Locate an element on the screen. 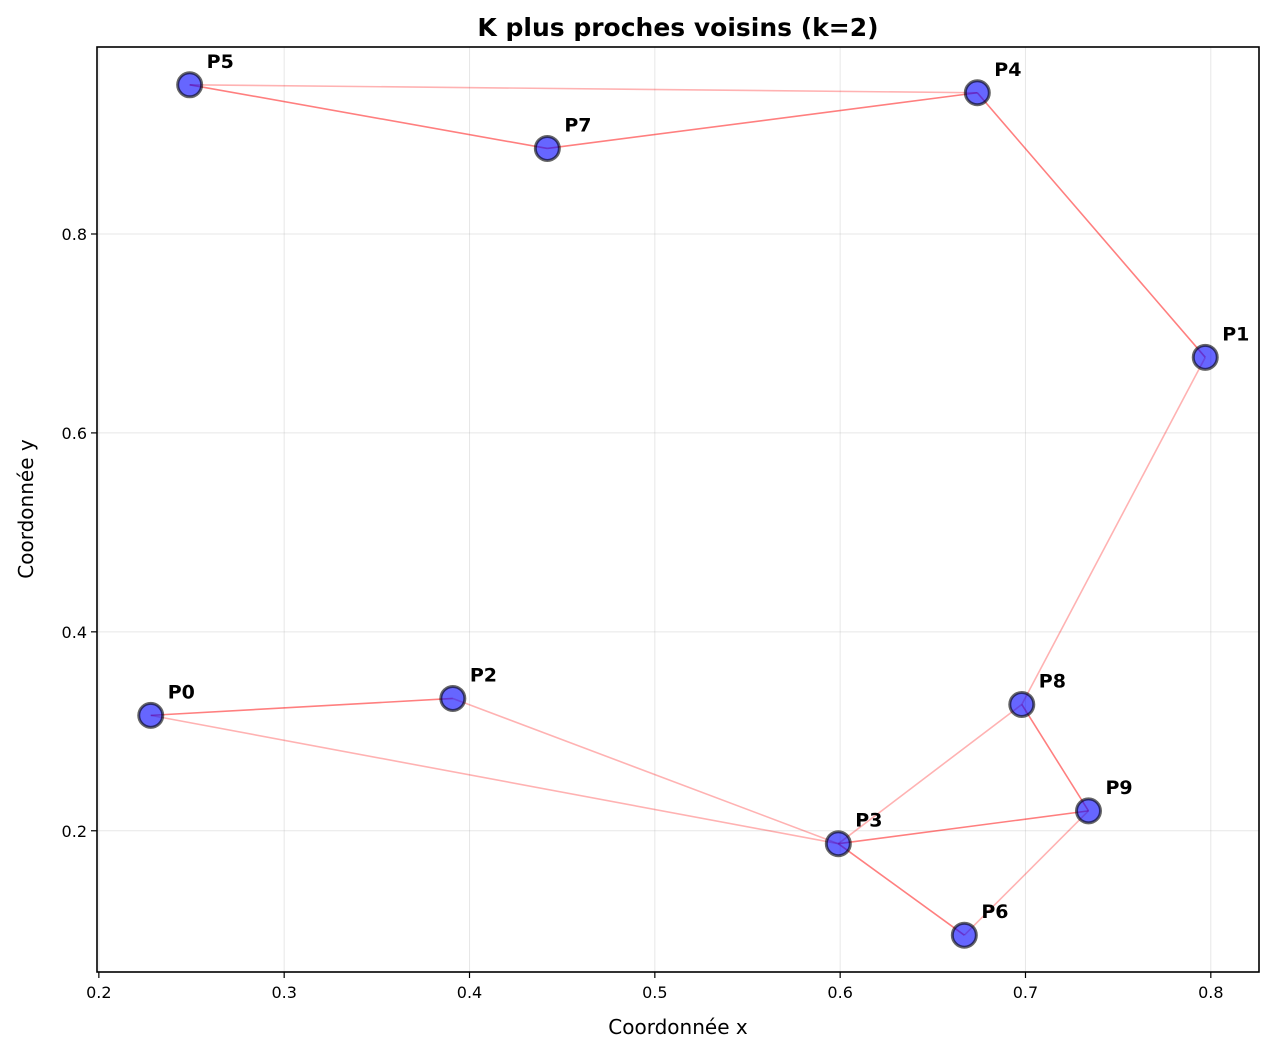 This screenshot has height=1055, width=1274. point-label-p0: P0 is located at coordinates (181, 692).